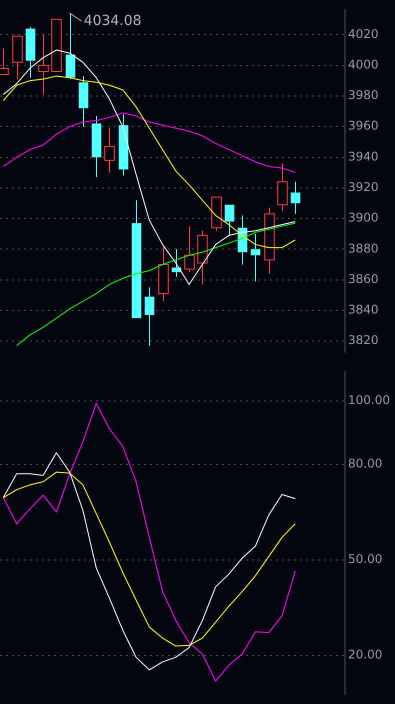 The image size is (395, 704). What do you see at coordinates (363, 156) in the screenshot?
I see `y-tick-label: 3940` at bounding box center [363, 156].